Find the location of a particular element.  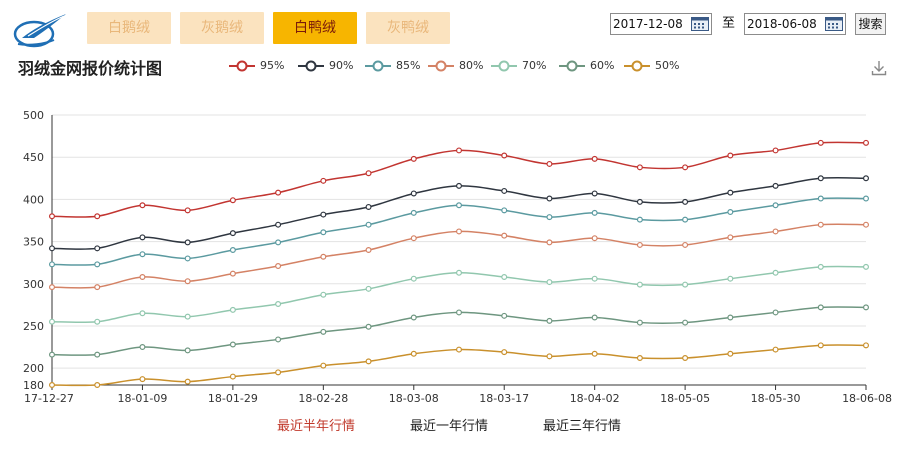

x-tick-label: 18-01-29 is located at coordinates (233, 398).